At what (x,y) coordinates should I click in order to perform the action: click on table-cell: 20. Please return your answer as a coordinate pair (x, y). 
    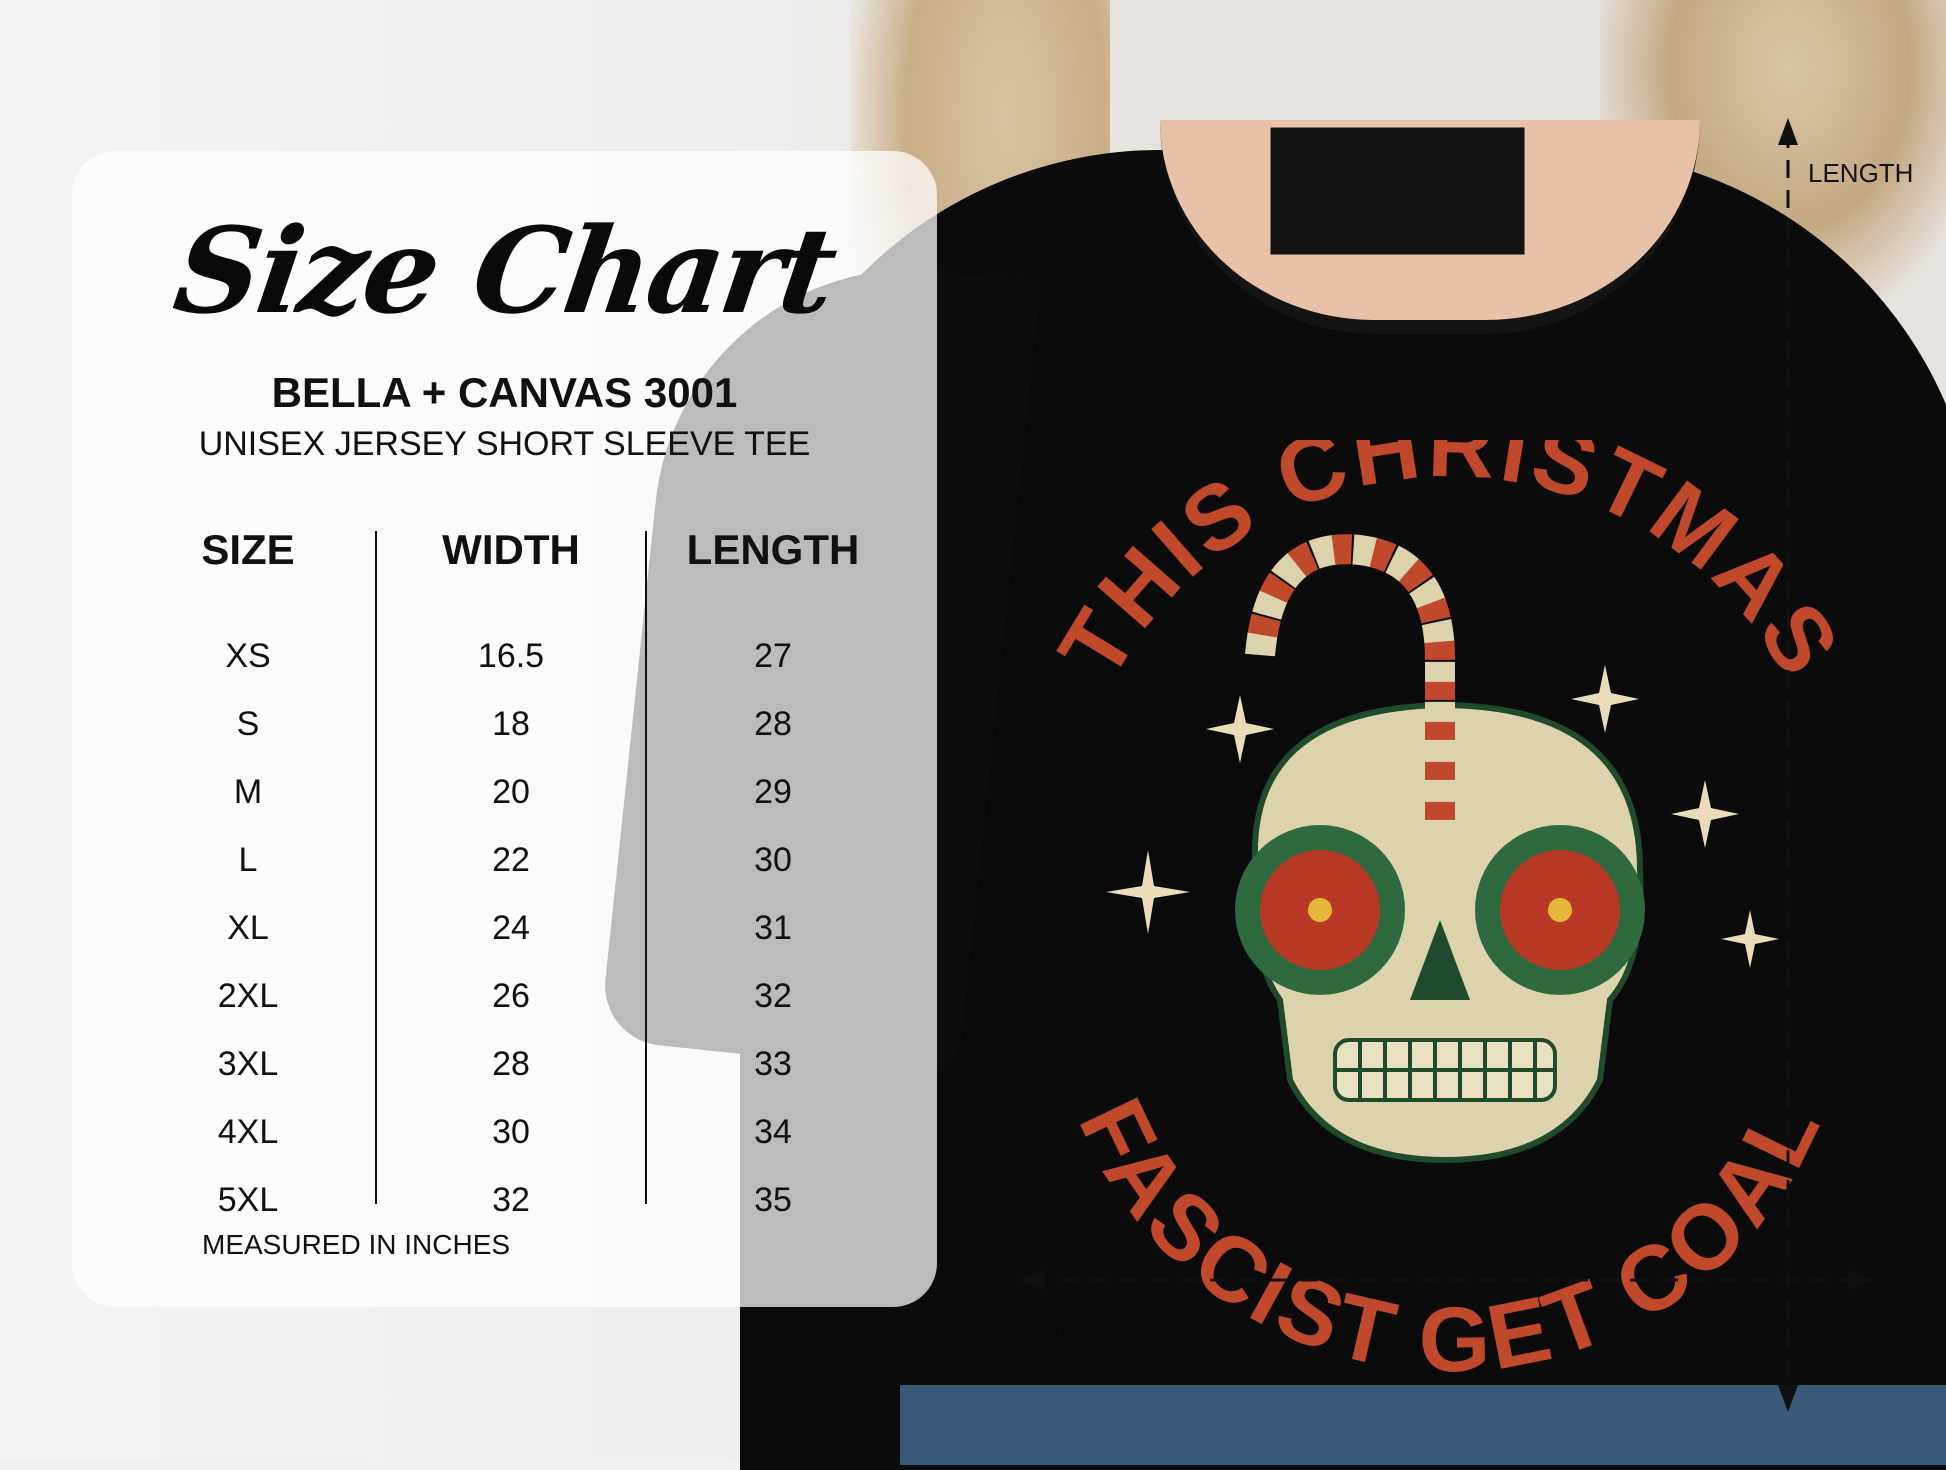
    Looking at the image, I should click on (511, 792).